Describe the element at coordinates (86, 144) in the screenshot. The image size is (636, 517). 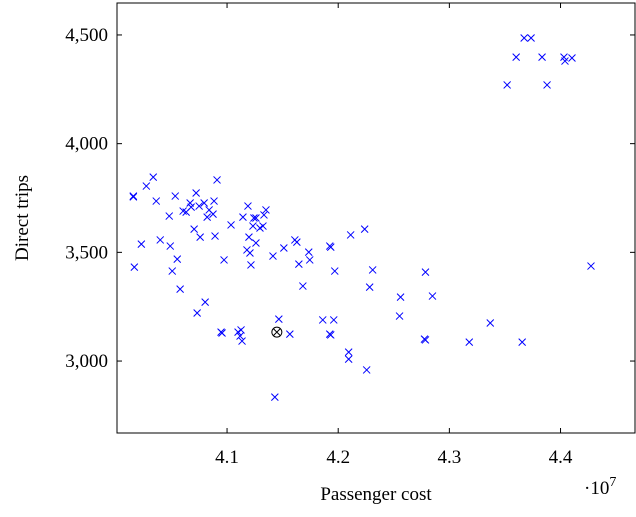
I see `y-tick-label: 4,000` at that location.